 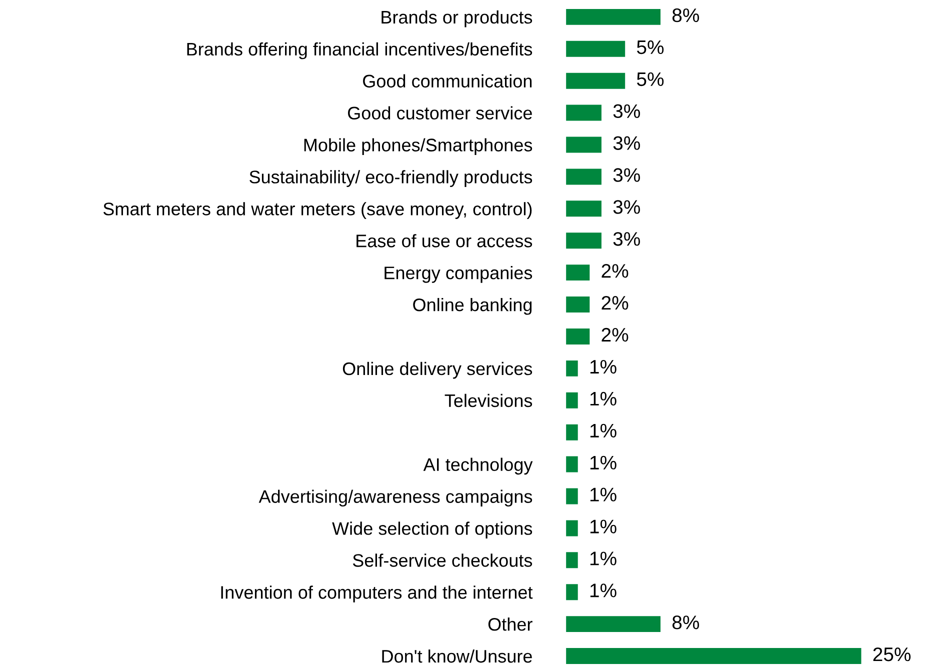 What do you see at coordinates (510, 624) in the screenshot?
I see `y-tick-label: Other` at bounding box center [510, 624].